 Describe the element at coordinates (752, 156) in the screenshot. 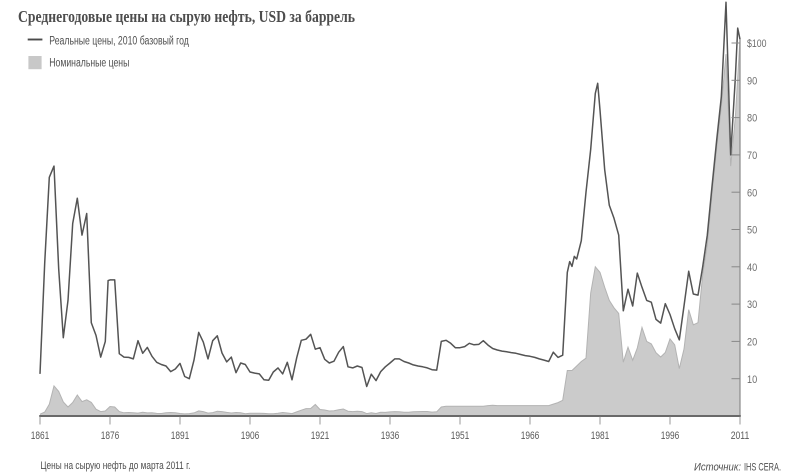

I see `svg-text: 70` at that location.